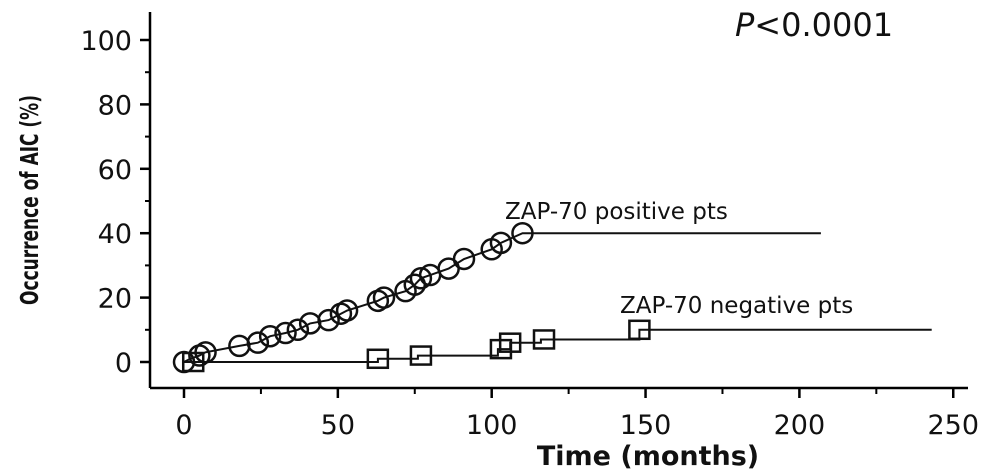  I want to click on x-tick-label: 150, so click(646, 425).